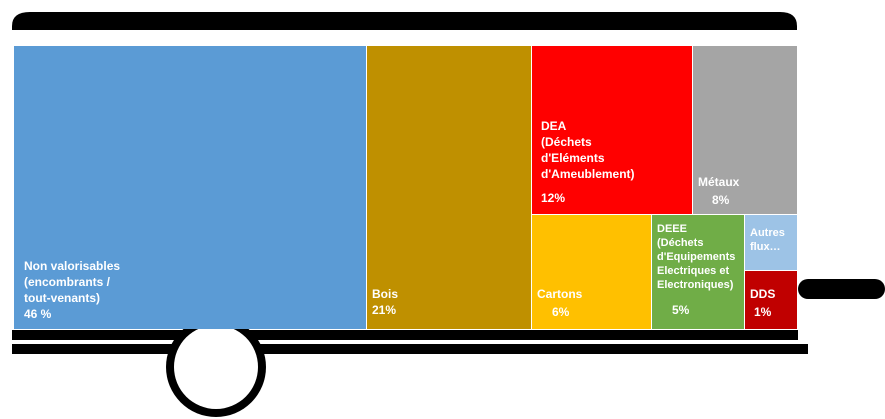 Image resolution: width=885 pixels, height=419 pixels. I want to click on cell-label: Métaux, so click(719, 182).